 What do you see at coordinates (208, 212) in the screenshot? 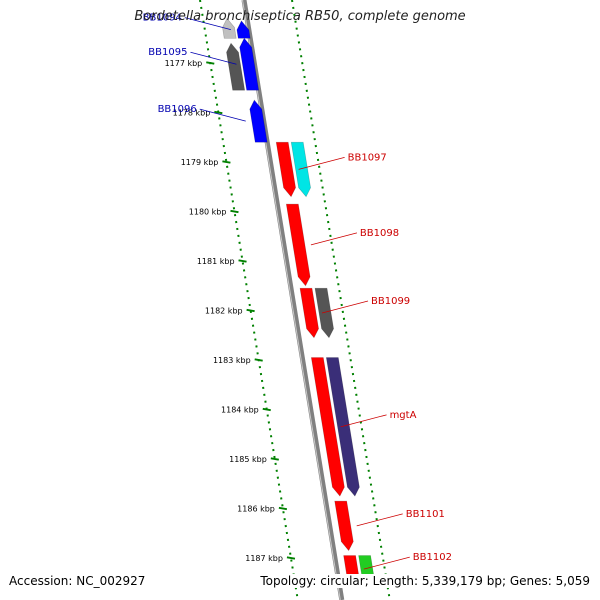
I see `scale-tick-label-1180: 1180 kbp` at bounding box center [208, 212].